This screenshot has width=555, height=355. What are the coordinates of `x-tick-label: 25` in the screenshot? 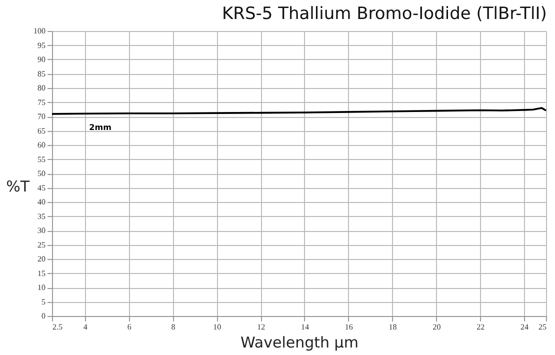 It's located at (542, 327).